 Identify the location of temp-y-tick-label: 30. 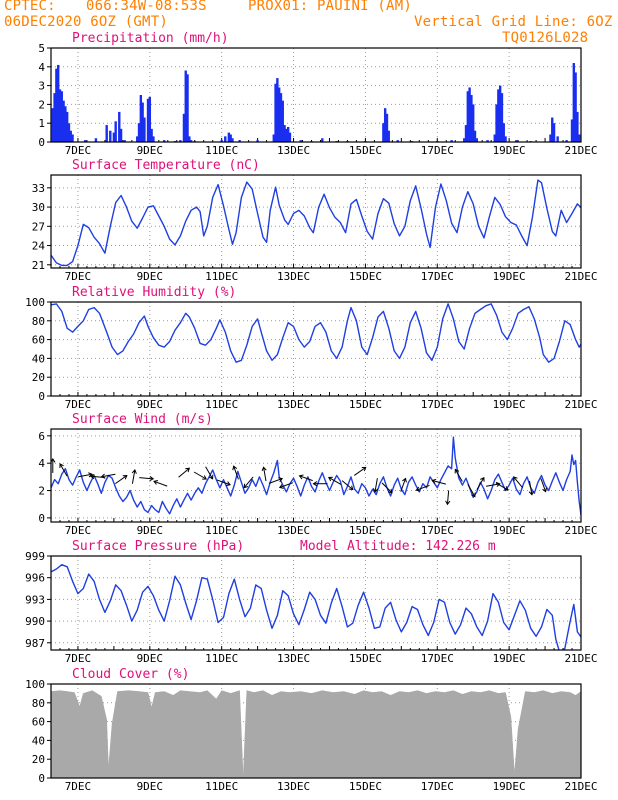
(38, 207).